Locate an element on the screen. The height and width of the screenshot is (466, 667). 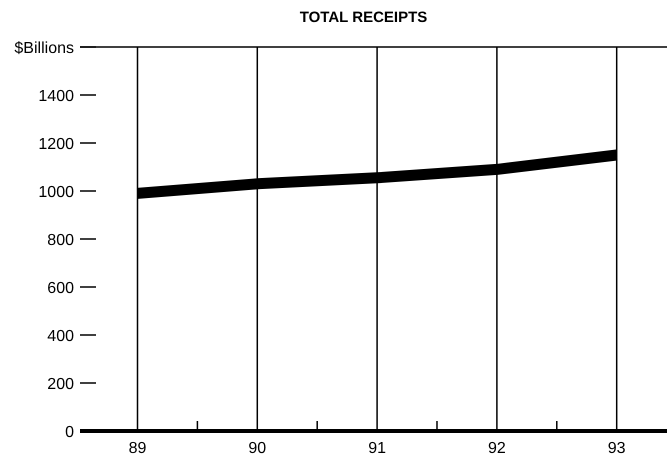
y-tick-label: 1400 is located at coordinates (56, 96).